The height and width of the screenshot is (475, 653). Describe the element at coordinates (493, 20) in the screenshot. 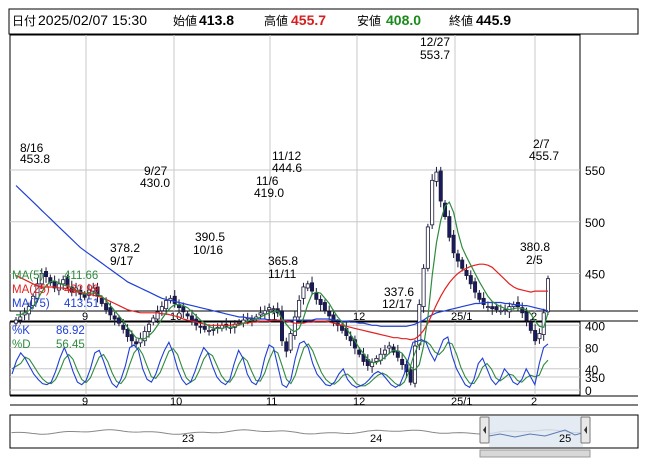

I see `header-close-value: 445.9` at that location.